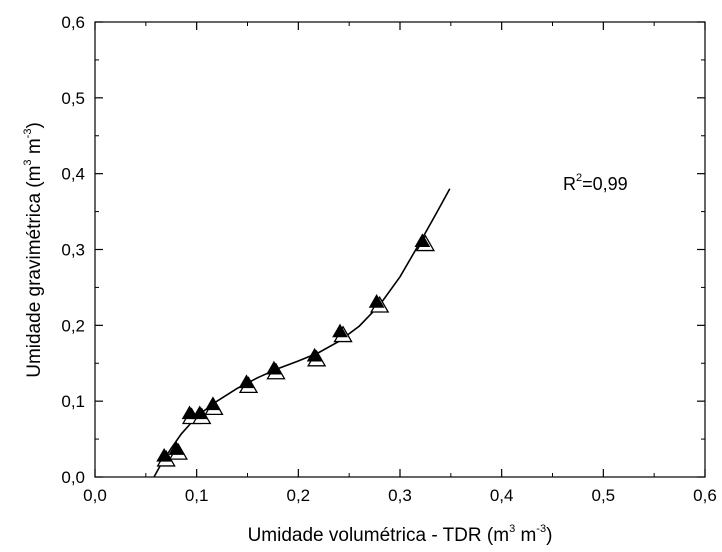 Image resolution: width=722 pixels, height=552 pixels. What do you see at coordinates (73, 325) in the screenshot?
I see `y-tick-label: 0,2` at bounding box center [73, 325].